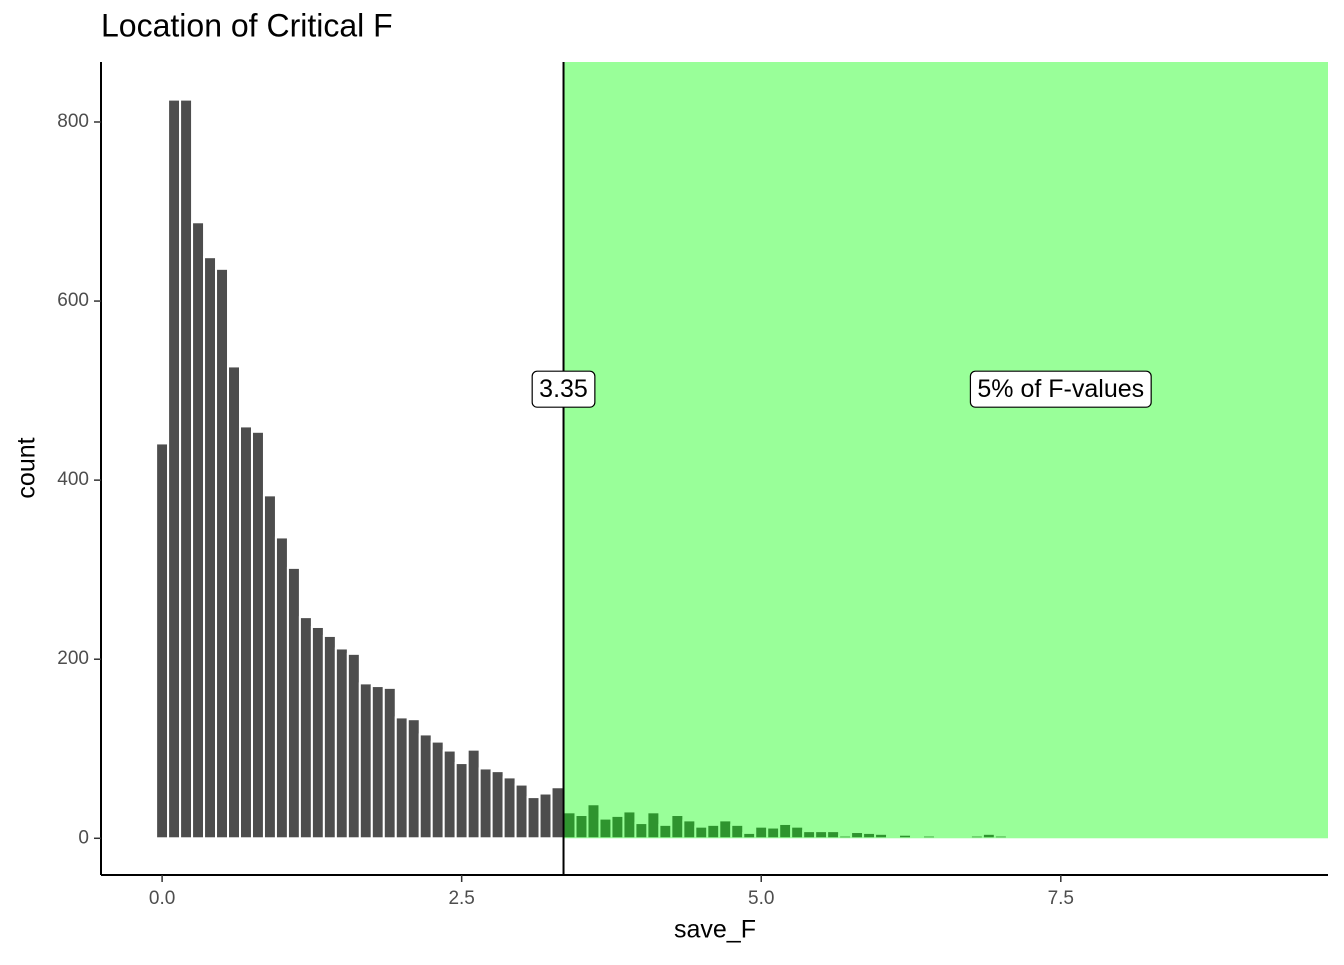 The width and height of the screenshot is (1344, 965). I want to click on critical-label: 3.35, so click(563, 389).